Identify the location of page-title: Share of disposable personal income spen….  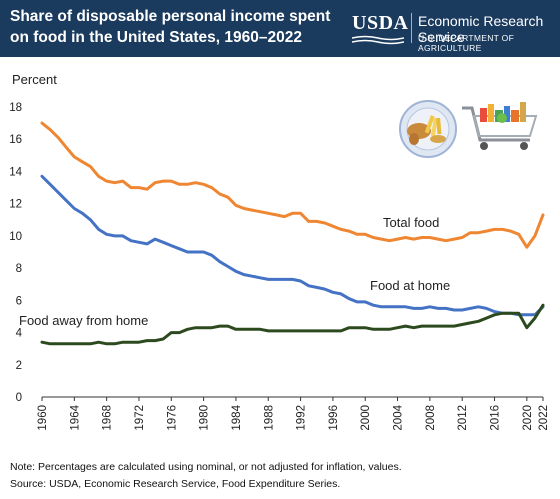
(175, 27).